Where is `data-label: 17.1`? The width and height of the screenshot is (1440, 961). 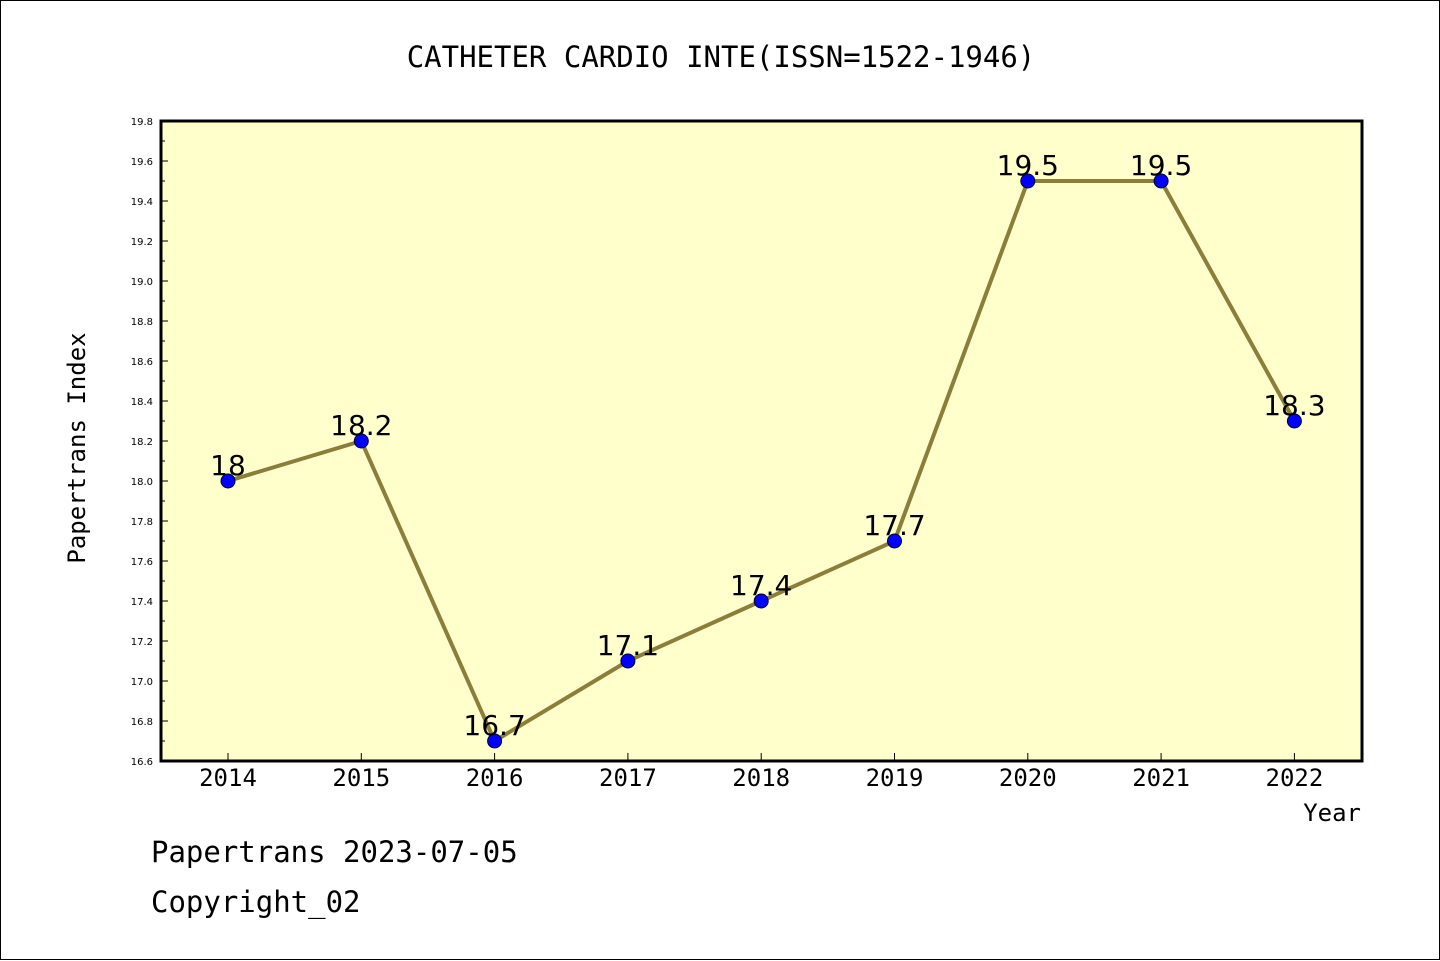 data-label: 17.1 is located at coordinates (628, 645).